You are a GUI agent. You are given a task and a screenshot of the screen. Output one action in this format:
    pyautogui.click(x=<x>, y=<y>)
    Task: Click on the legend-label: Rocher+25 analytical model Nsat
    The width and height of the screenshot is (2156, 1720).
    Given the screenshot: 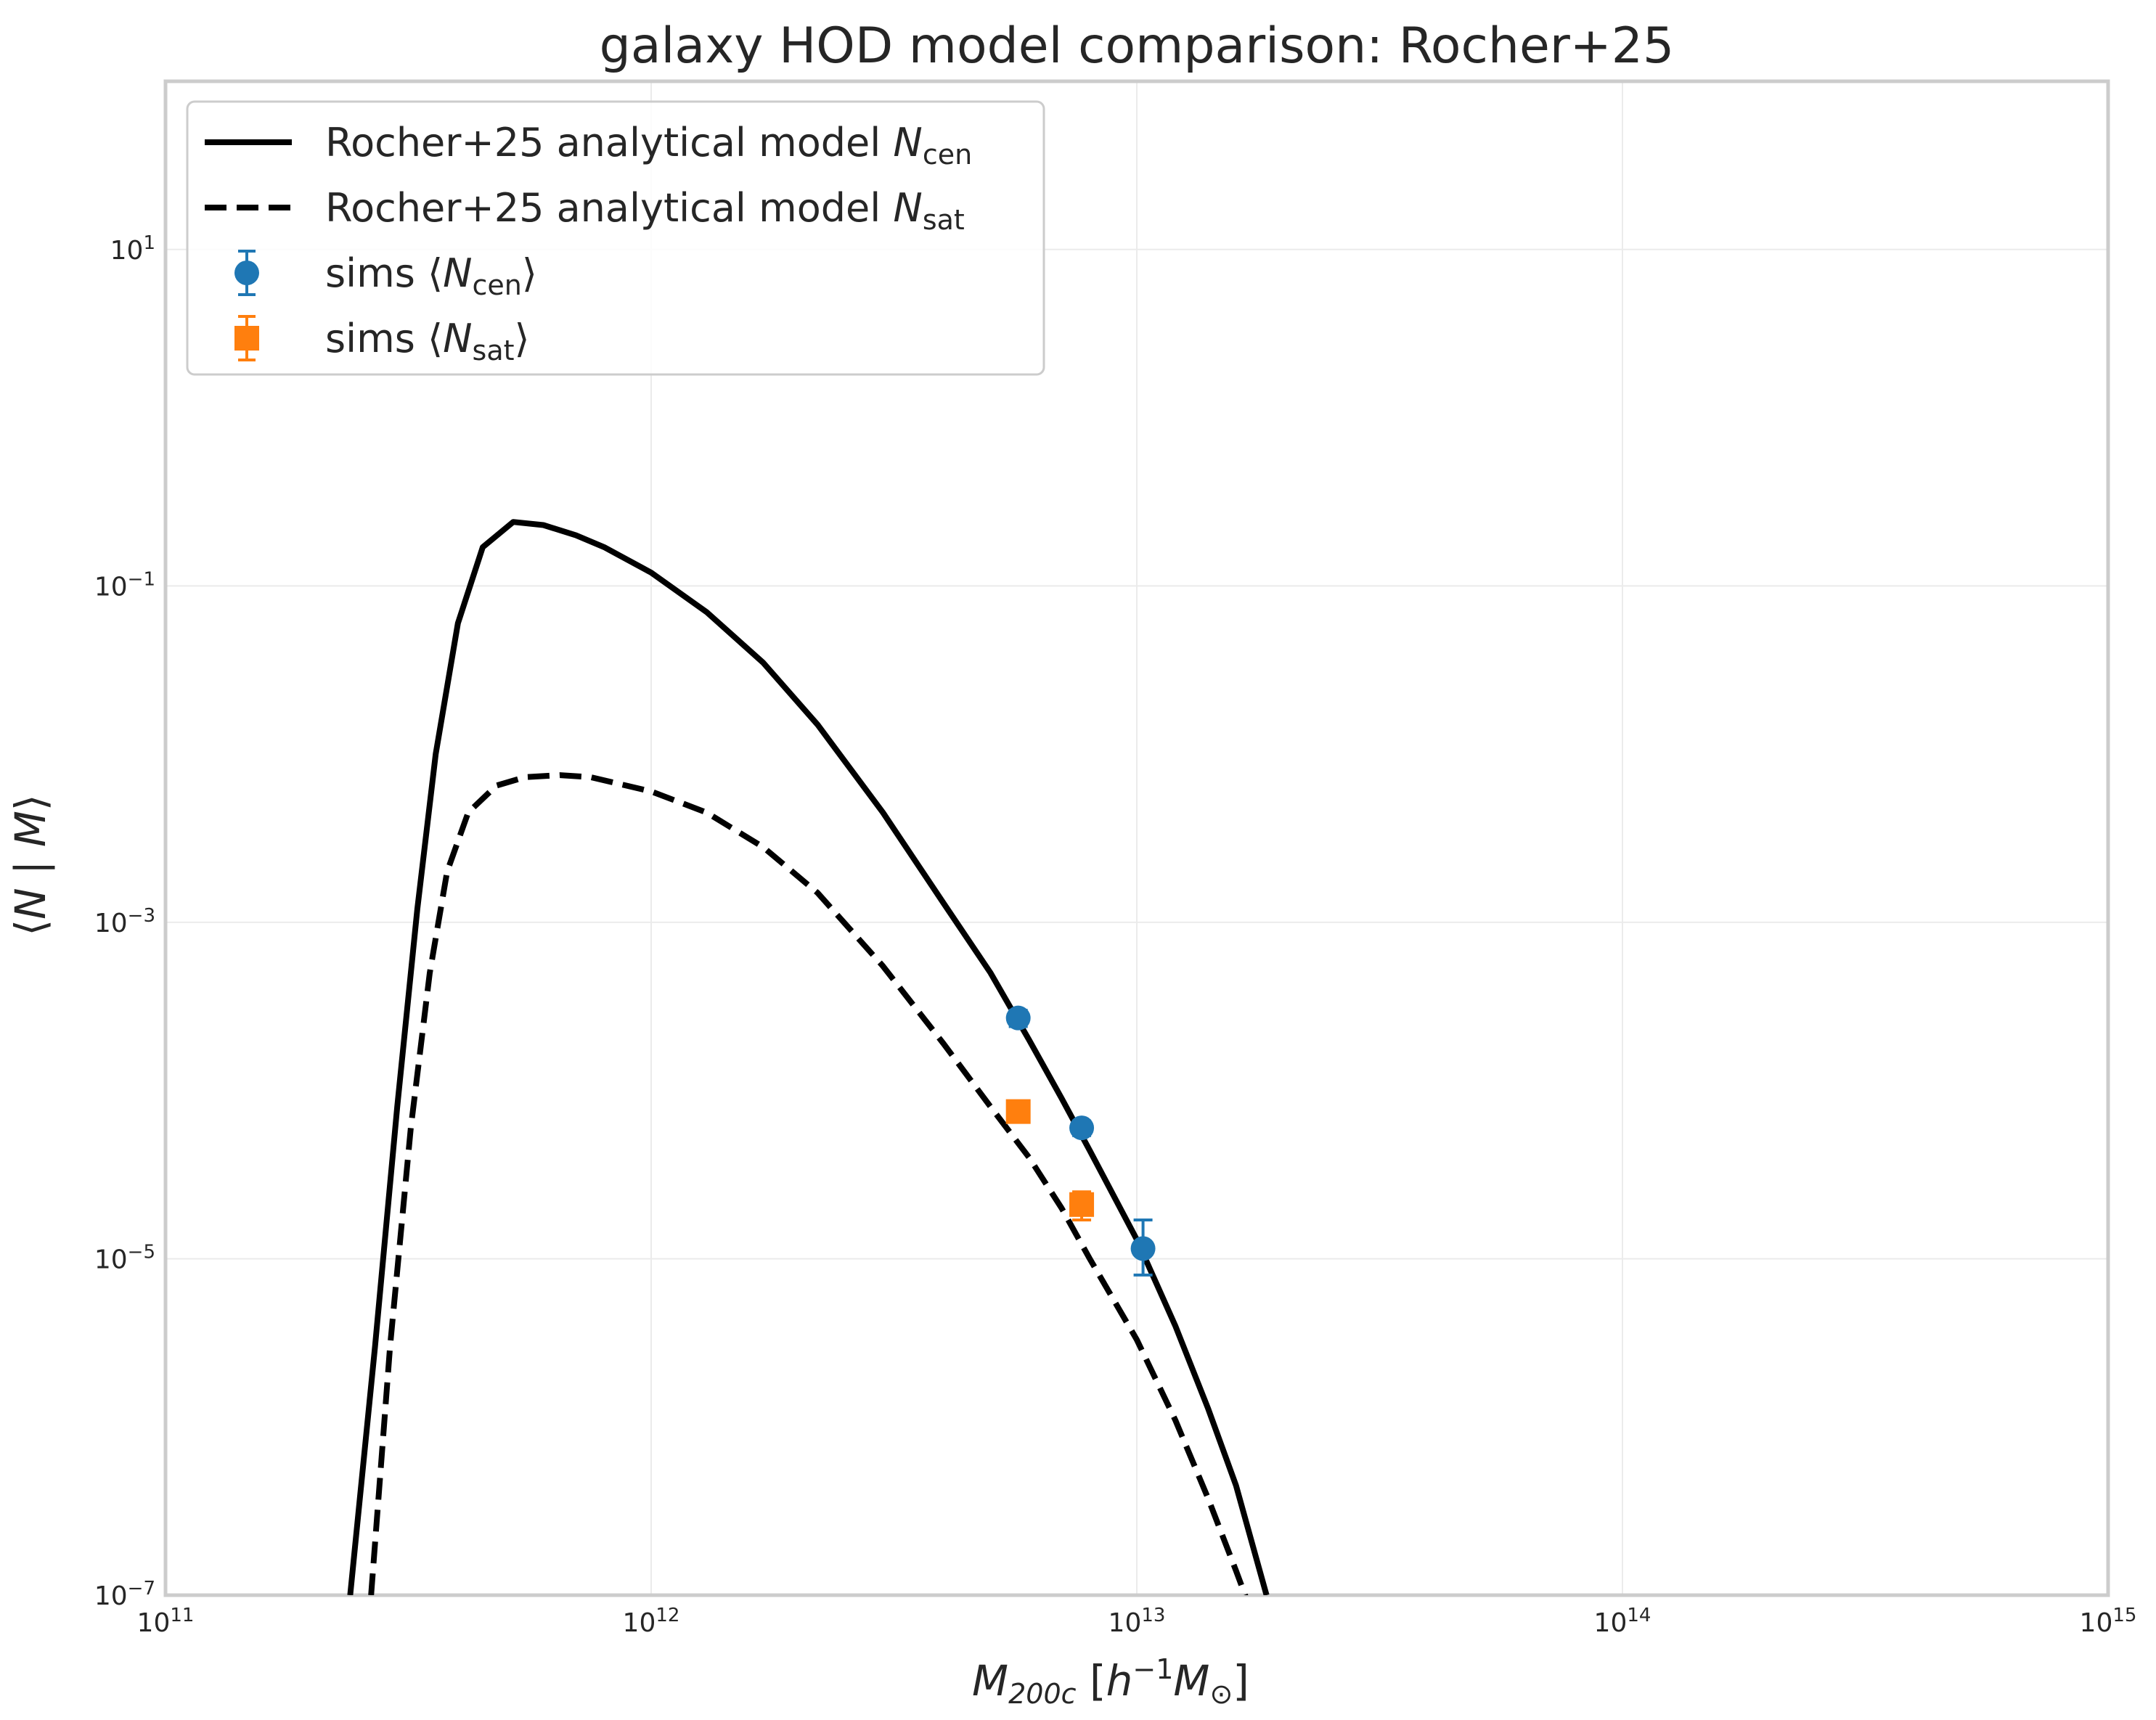 What is the action you would take?
    pyautogui.click(x=645, y=211)
    